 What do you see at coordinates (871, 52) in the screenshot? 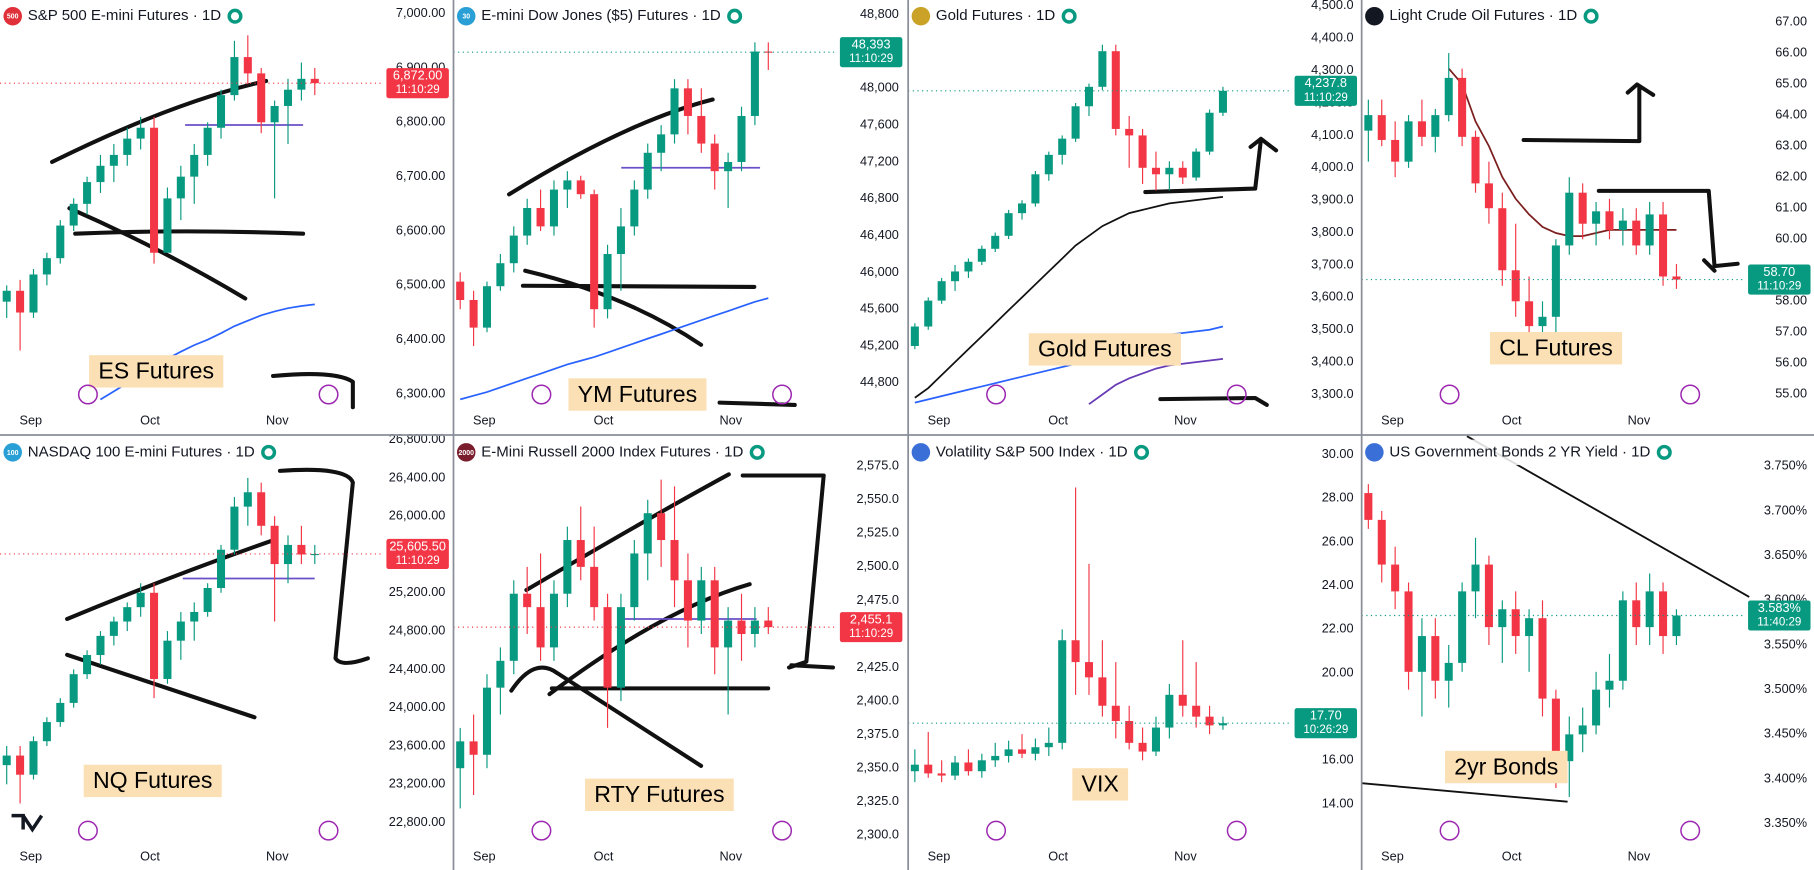
I see `last-price-badge` at bounding box center [871, 52].